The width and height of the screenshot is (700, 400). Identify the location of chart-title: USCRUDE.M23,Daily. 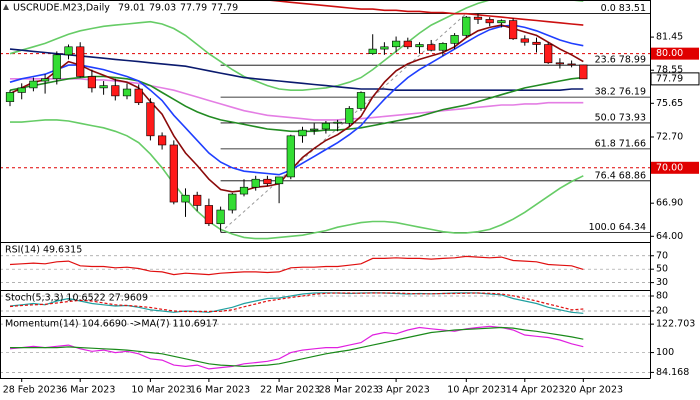
(61, 8).